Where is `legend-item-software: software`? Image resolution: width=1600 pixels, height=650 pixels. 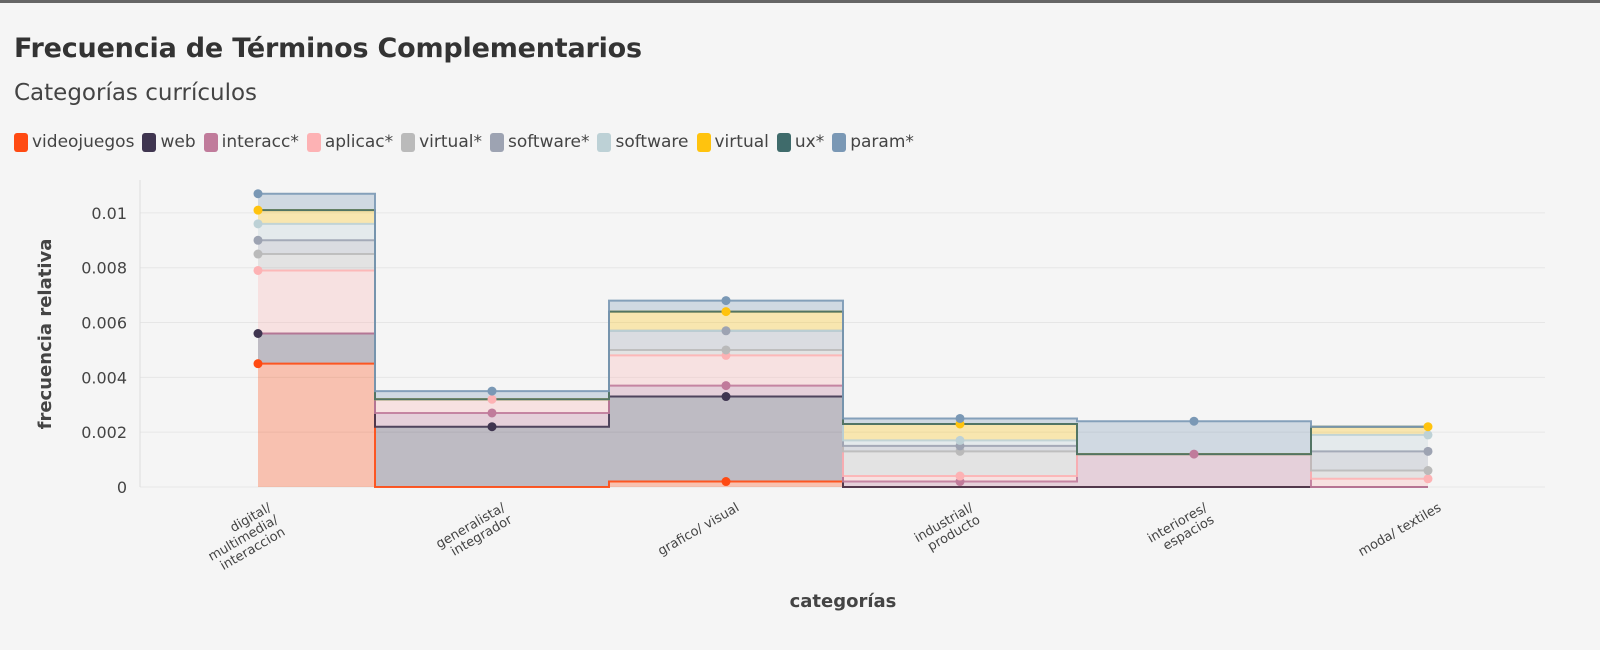 legend-item-software: software is located at coordinates (643, 142).